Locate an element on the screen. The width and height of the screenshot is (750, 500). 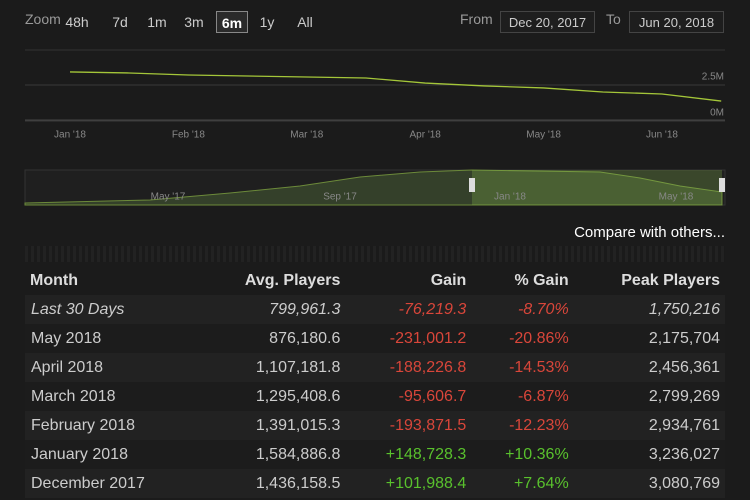
zoom-button: 7d is located at coordinates (120, 22).